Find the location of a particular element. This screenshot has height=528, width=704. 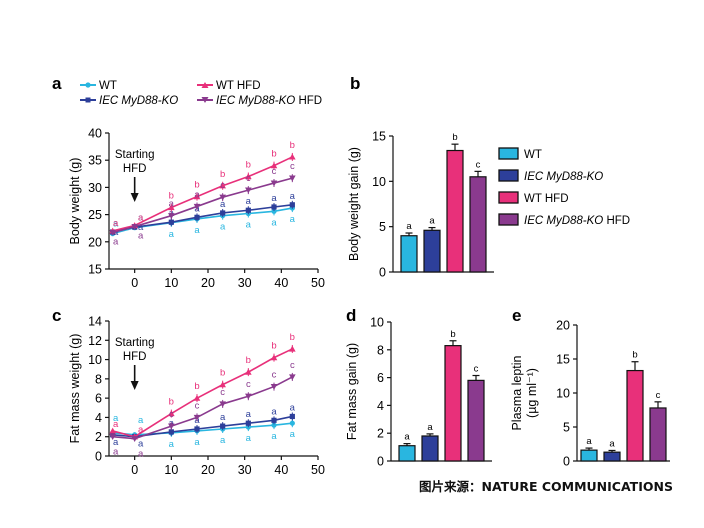

x-tick-label-c: 40 is located at coordinates (281, 470).